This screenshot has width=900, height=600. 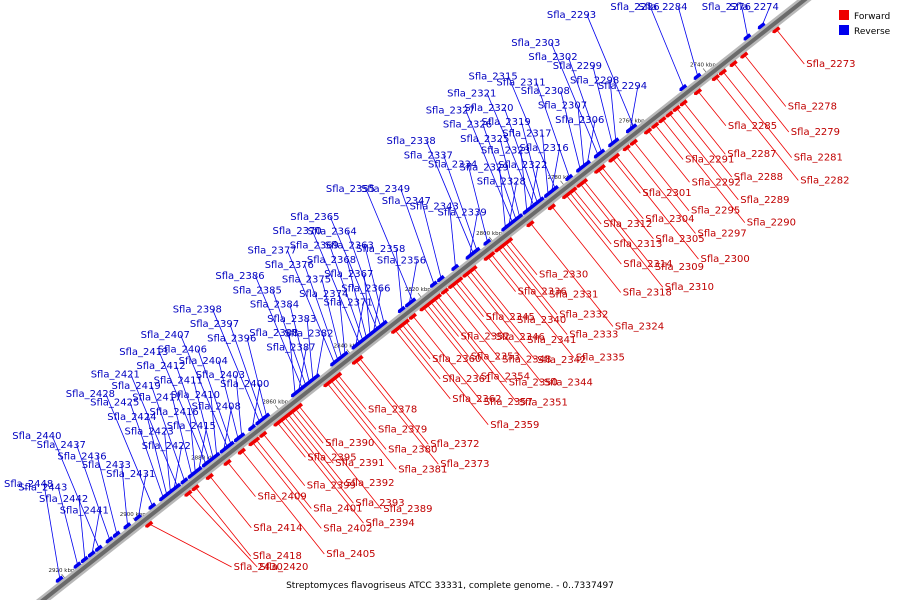 What do you see at coordinates (535, 43) in the screenshot?
I see `gene-label-Sfla_2303: Sfla_2303` at bounding box center [535, 43].